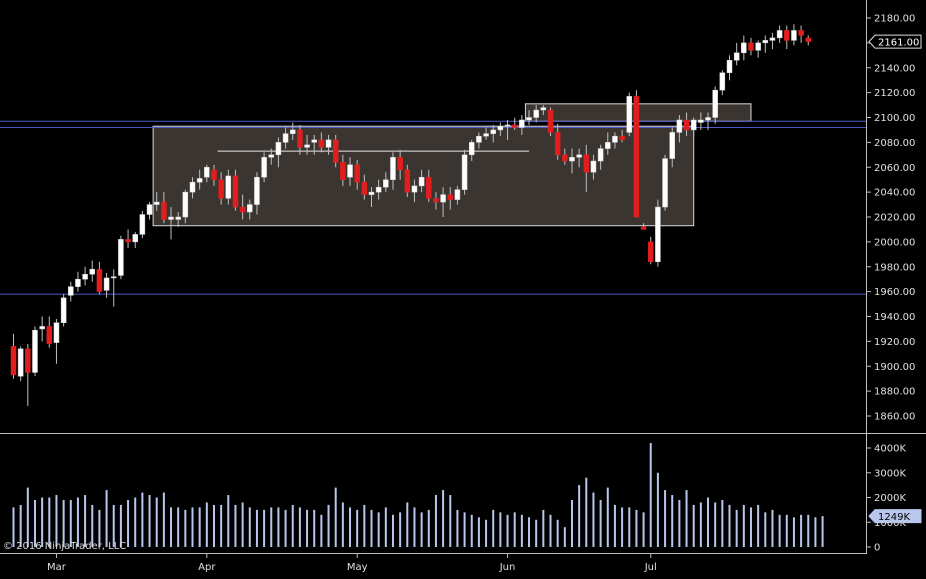 Image resolution: width=926 pixels, height=579 pixels. Describe the element at coordinates (894, 68) in the screenshot. I see `price-tick-label: 2140.00` at that location.